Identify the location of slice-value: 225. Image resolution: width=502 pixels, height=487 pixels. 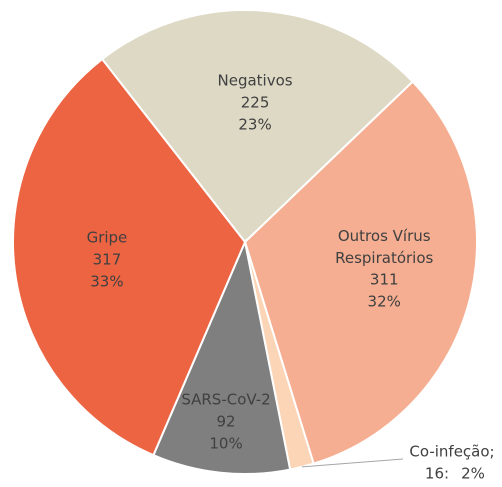
(255, 103).